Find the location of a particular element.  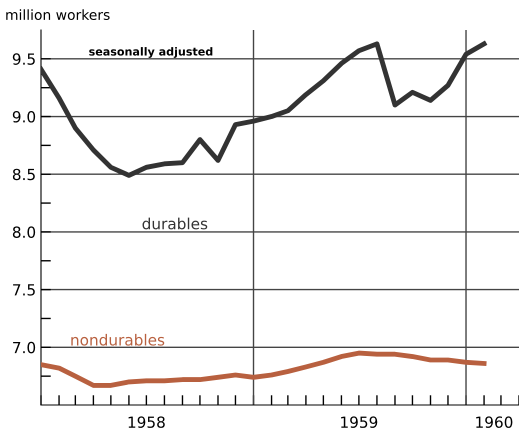

annotation: seasonally adjusted is located at coordinates (150, 52).